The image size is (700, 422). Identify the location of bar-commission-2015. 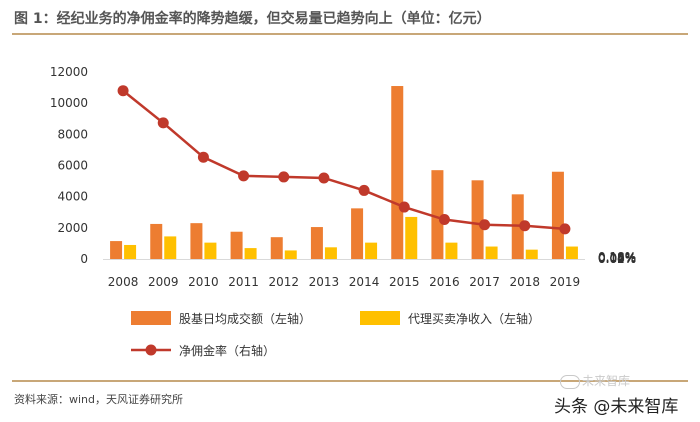
(411, 237).